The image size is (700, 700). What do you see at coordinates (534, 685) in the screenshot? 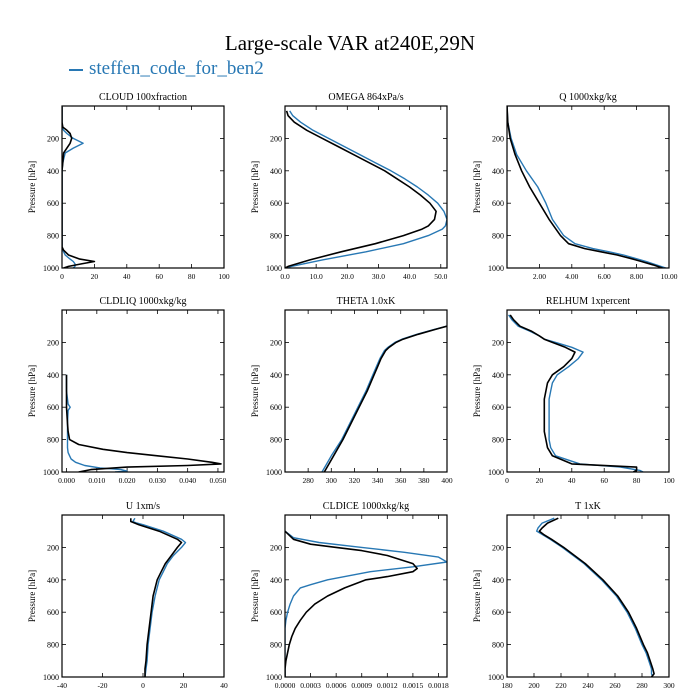
I see `x-tick-label: 200` at bounding box center [534, 685].